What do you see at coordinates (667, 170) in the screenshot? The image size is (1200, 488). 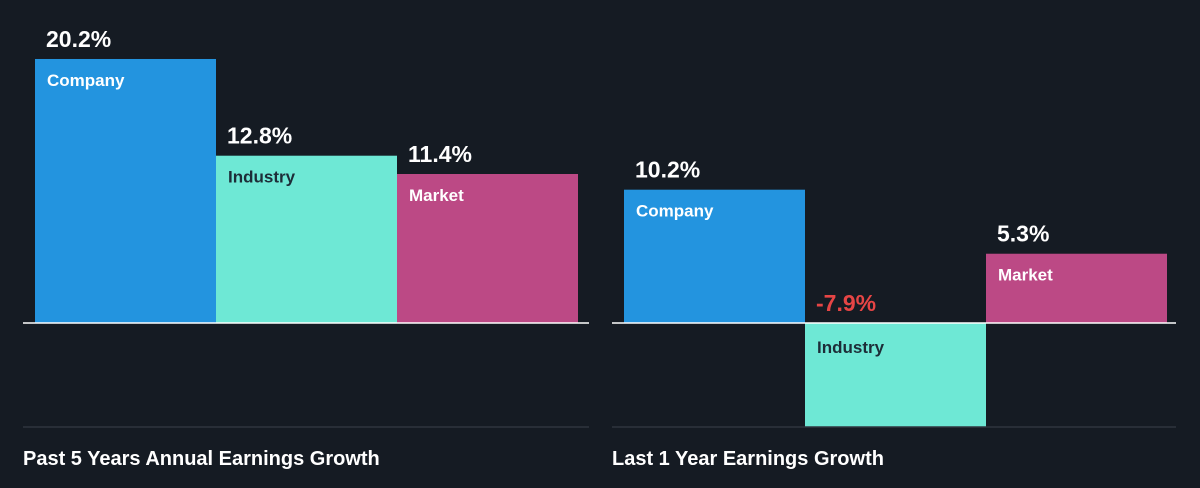 I see `value-label-company: 10.2%` at bounding box center [667, 170].